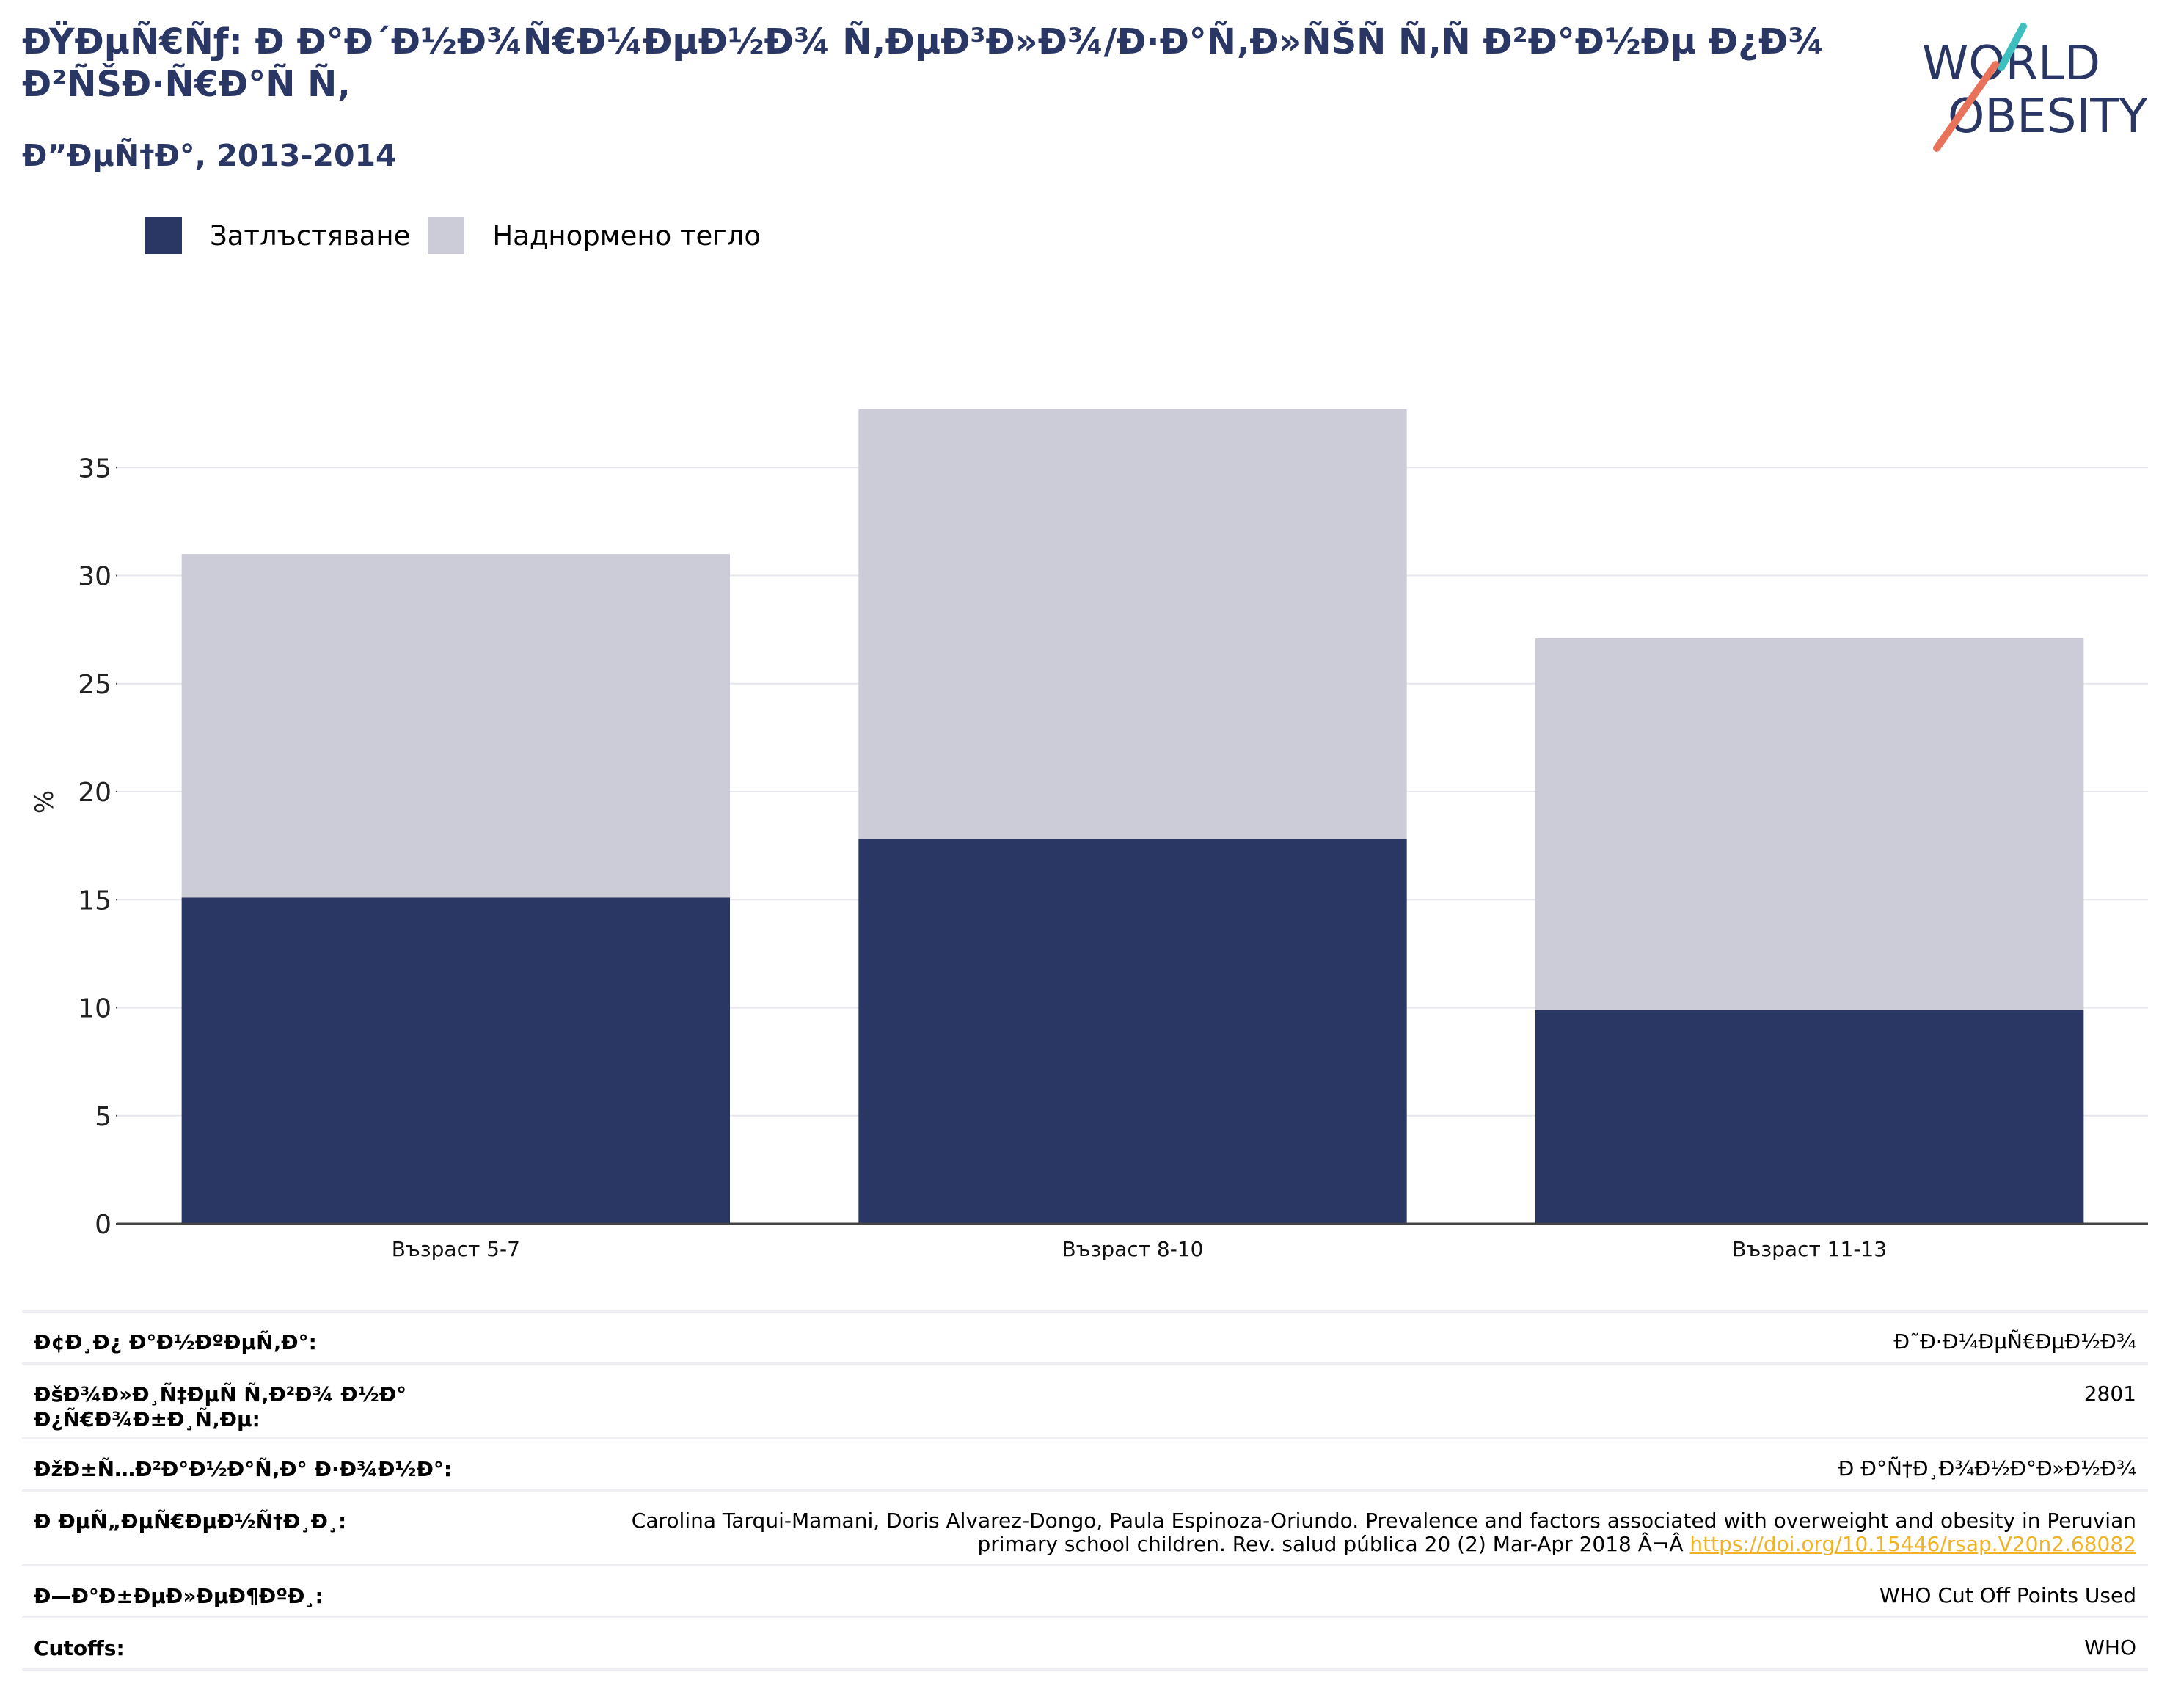  I want to click on info-value: Ð Ð°Ñ†Ð¸Ð¾Ð½Ð°Ð»Ð½Ð¾, so click(1987, 1468).